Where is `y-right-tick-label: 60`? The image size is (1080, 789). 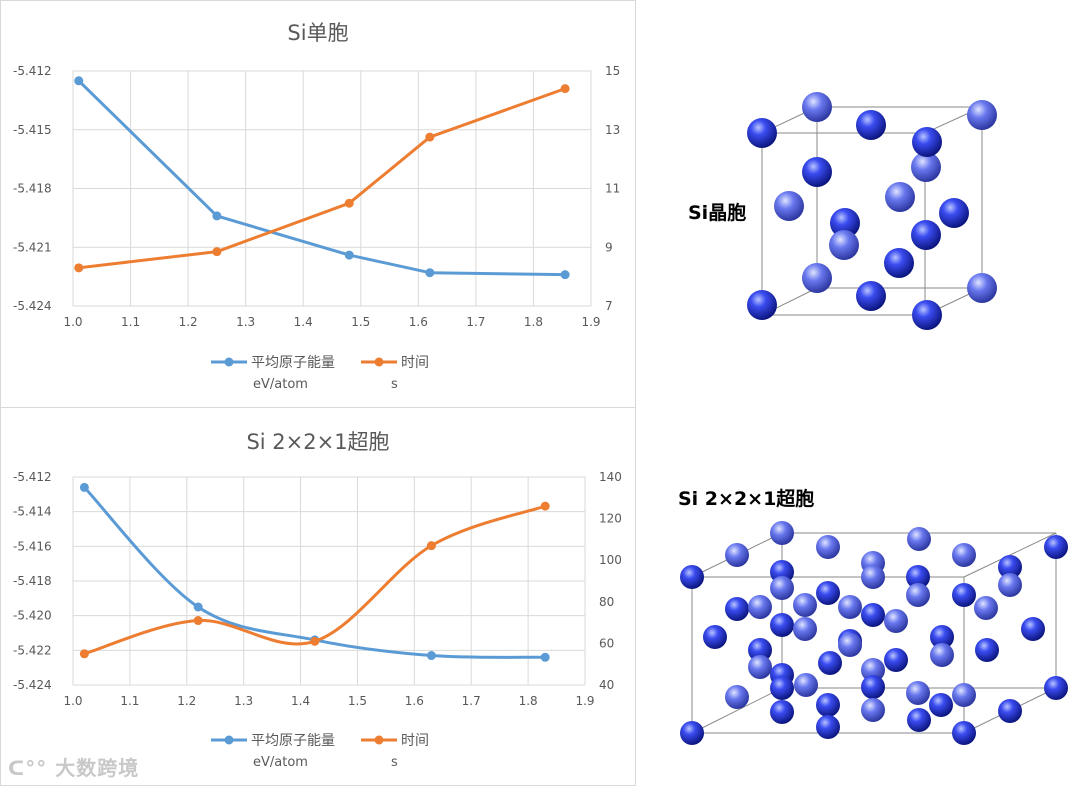
y-right-tick-label: 60 is located at coordinates (606, 643).